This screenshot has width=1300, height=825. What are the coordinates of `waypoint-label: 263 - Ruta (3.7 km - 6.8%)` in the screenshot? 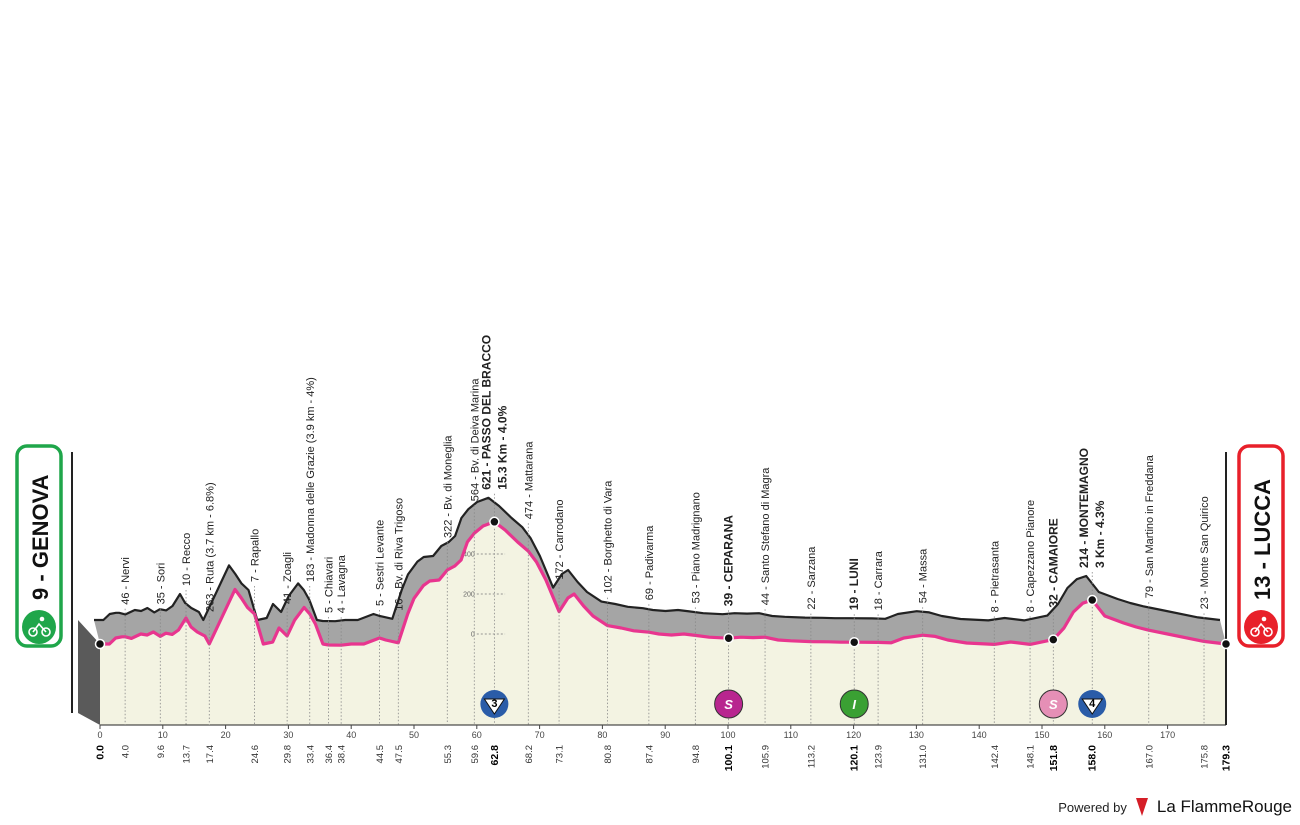 It's located at (210, 547).